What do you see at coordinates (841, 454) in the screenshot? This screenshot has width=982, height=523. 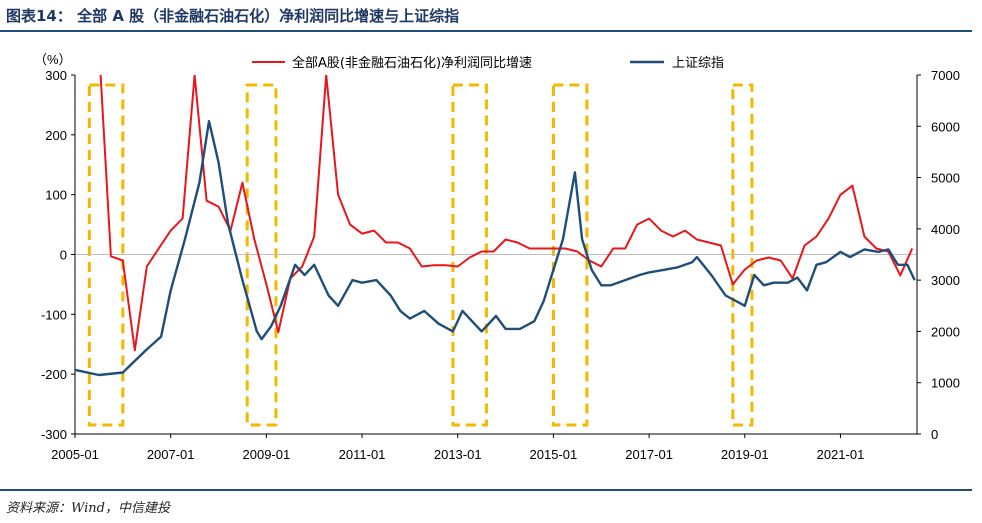 I see `x-axis-tick-label: 2021-01` at bounding box center [841, 454].